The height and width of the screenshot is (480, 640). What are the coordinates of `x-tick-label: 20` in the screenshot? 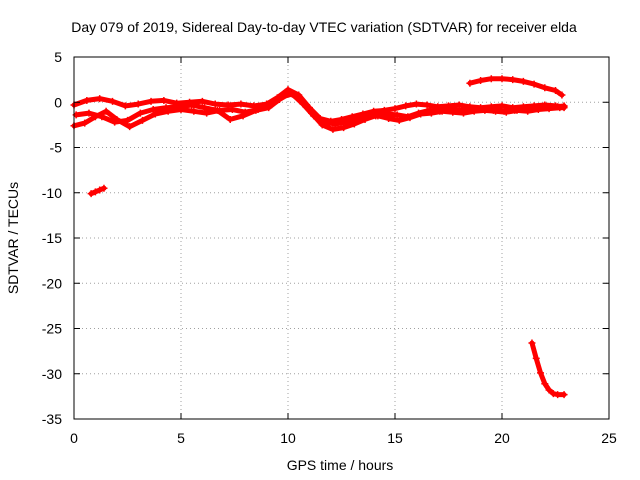 It's located at (502, 438).